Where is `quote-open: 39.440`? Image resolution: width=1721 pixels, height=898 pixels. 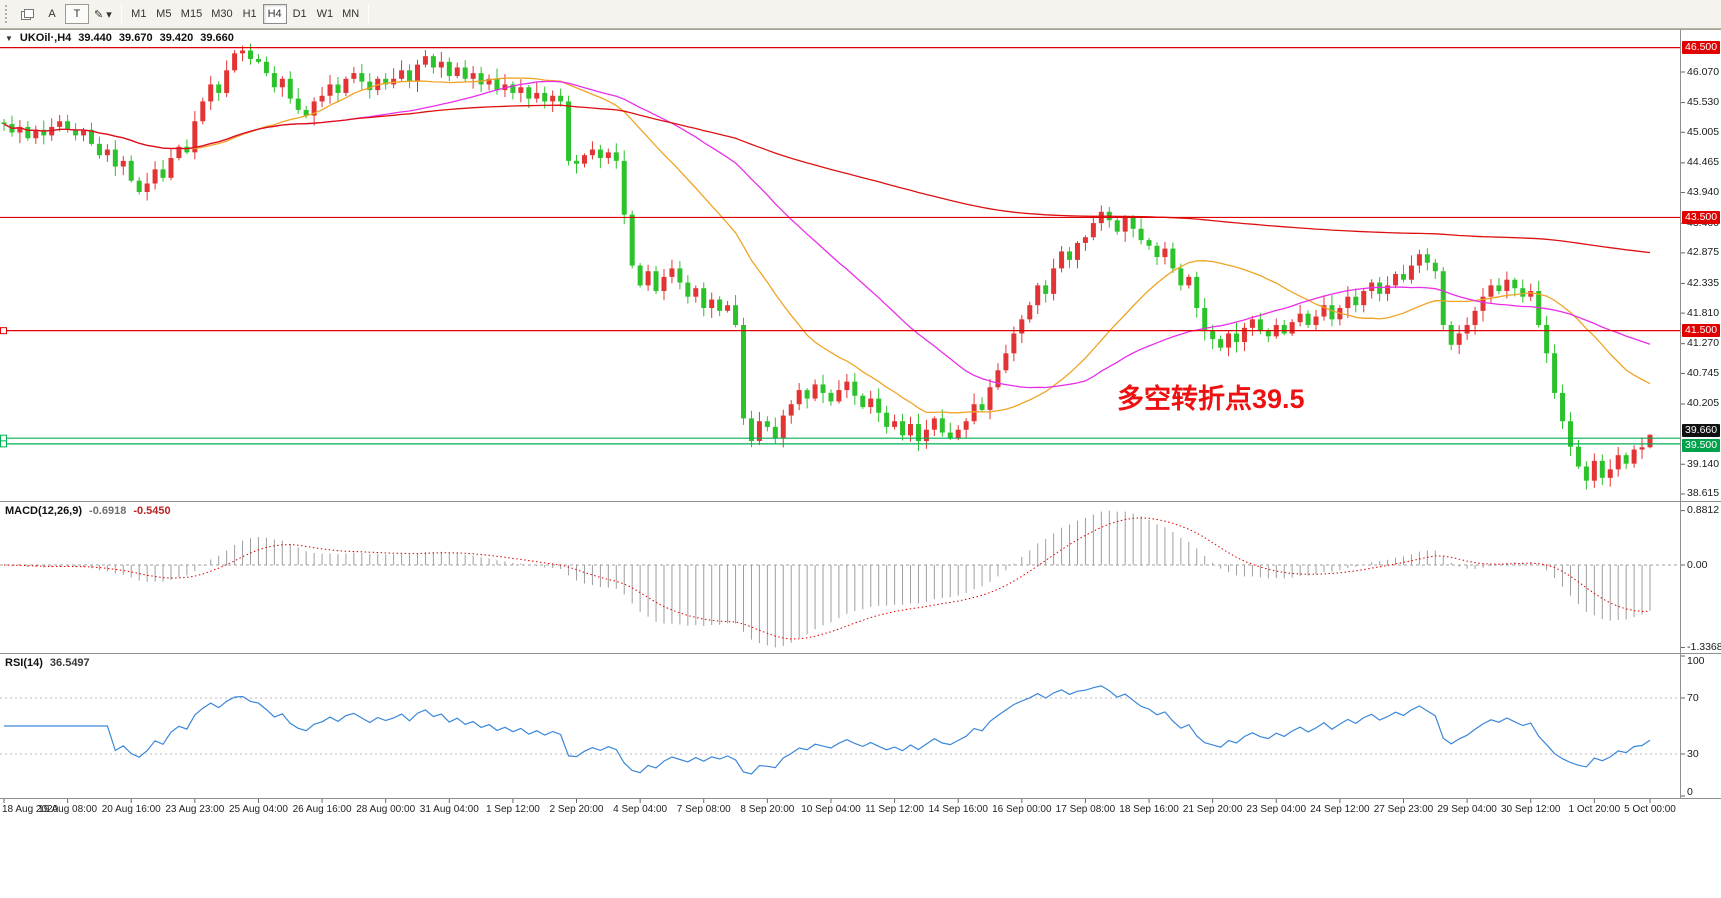 quote-open: 39.440 is located at coordinates (95, 38).